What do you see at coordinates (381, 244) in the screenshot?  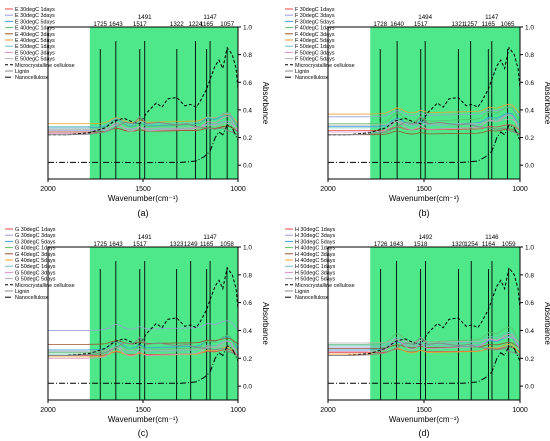 I see `peak-label: 1726` at bounding box center [381, 244].